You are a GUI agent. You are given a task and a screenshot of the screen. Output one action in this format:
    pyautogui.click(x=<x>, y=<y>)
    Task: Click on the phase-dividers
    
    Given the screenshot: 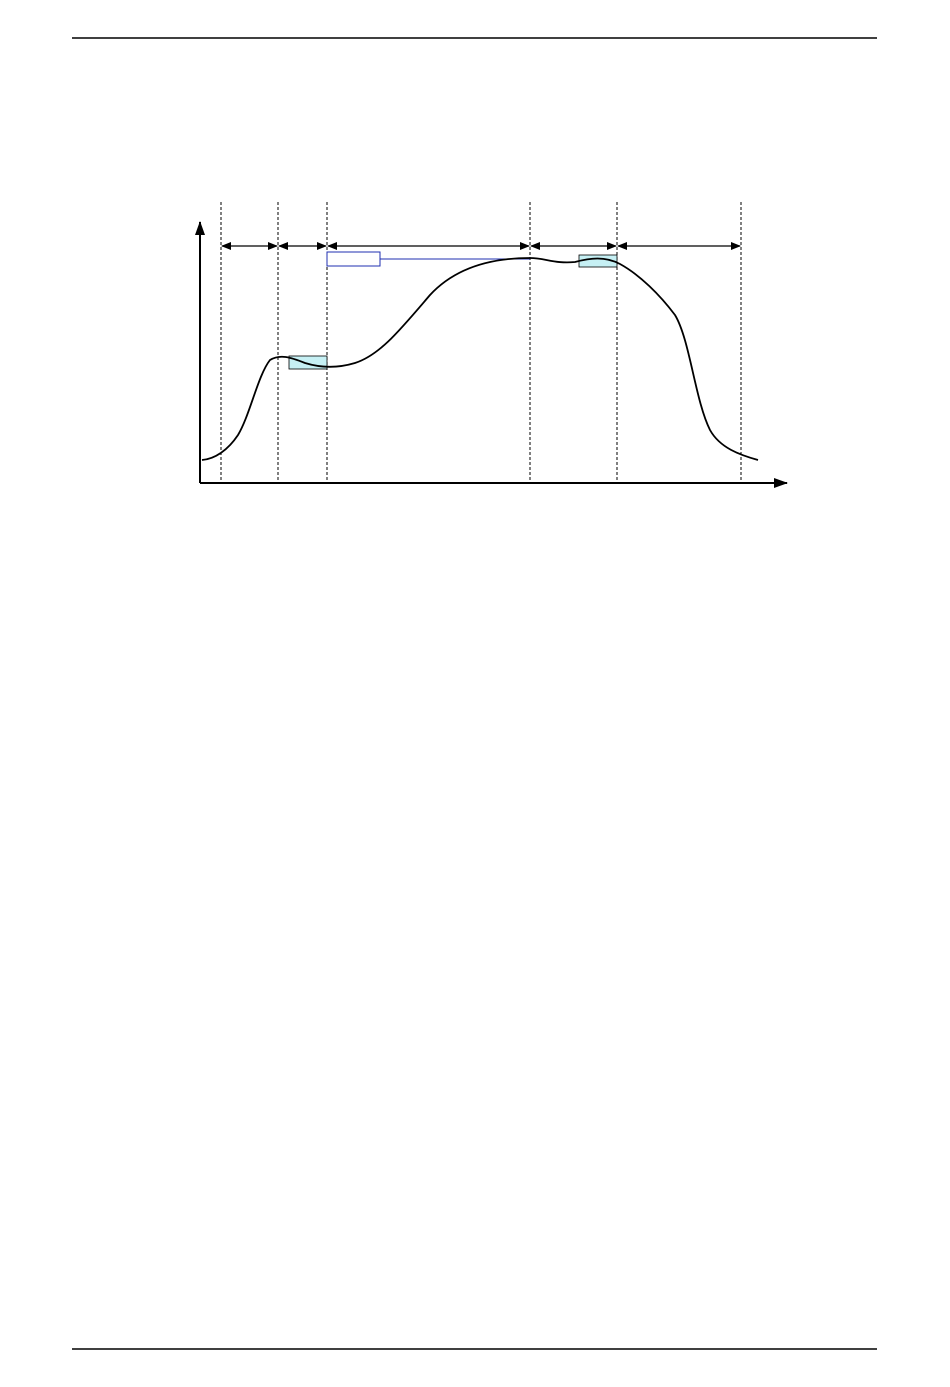 What is the action you would take?
    pyautogui.click(x=481, y=342)
    